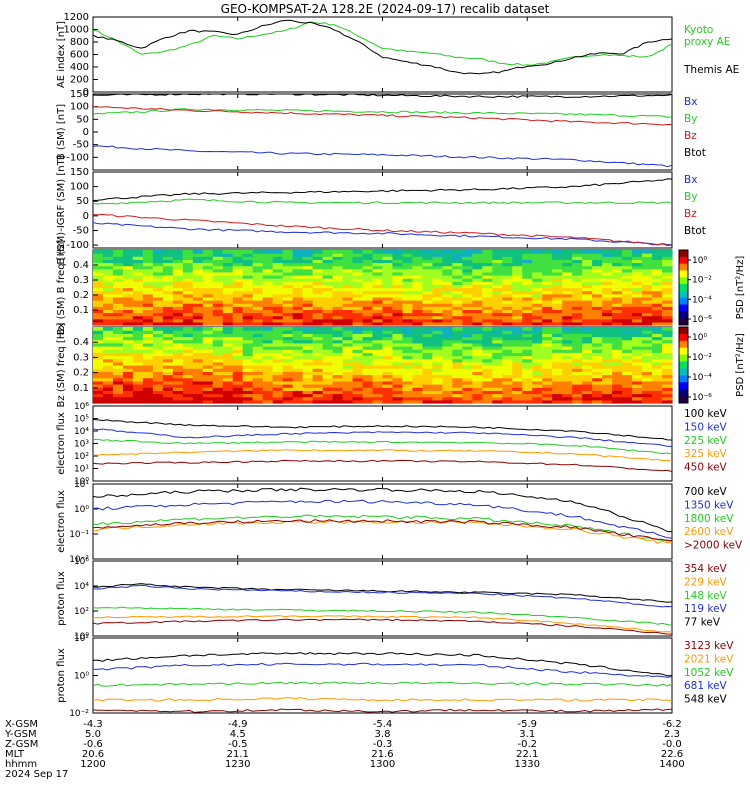  I want to click on series-line-450-kev, so click(382, 466).